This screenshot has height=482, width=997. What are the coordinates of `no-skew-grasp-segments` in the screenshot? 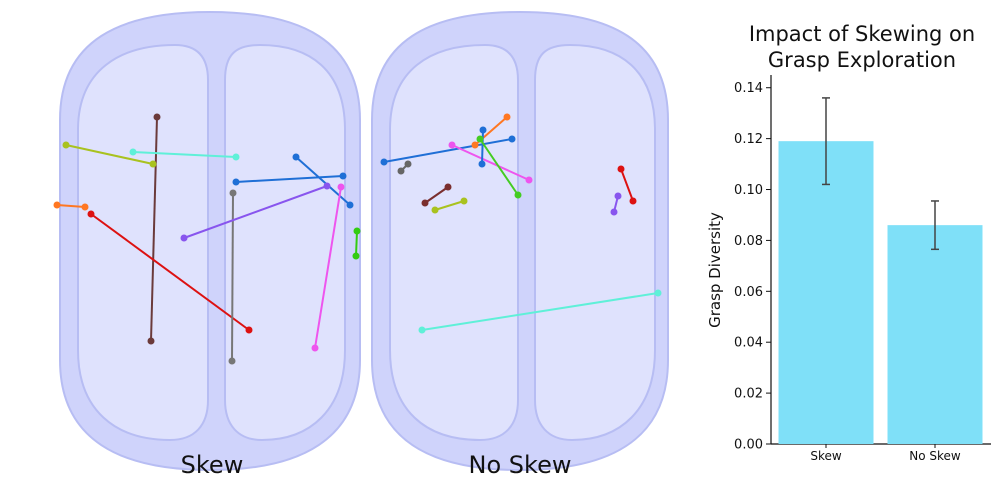 It's located at (521, 223).